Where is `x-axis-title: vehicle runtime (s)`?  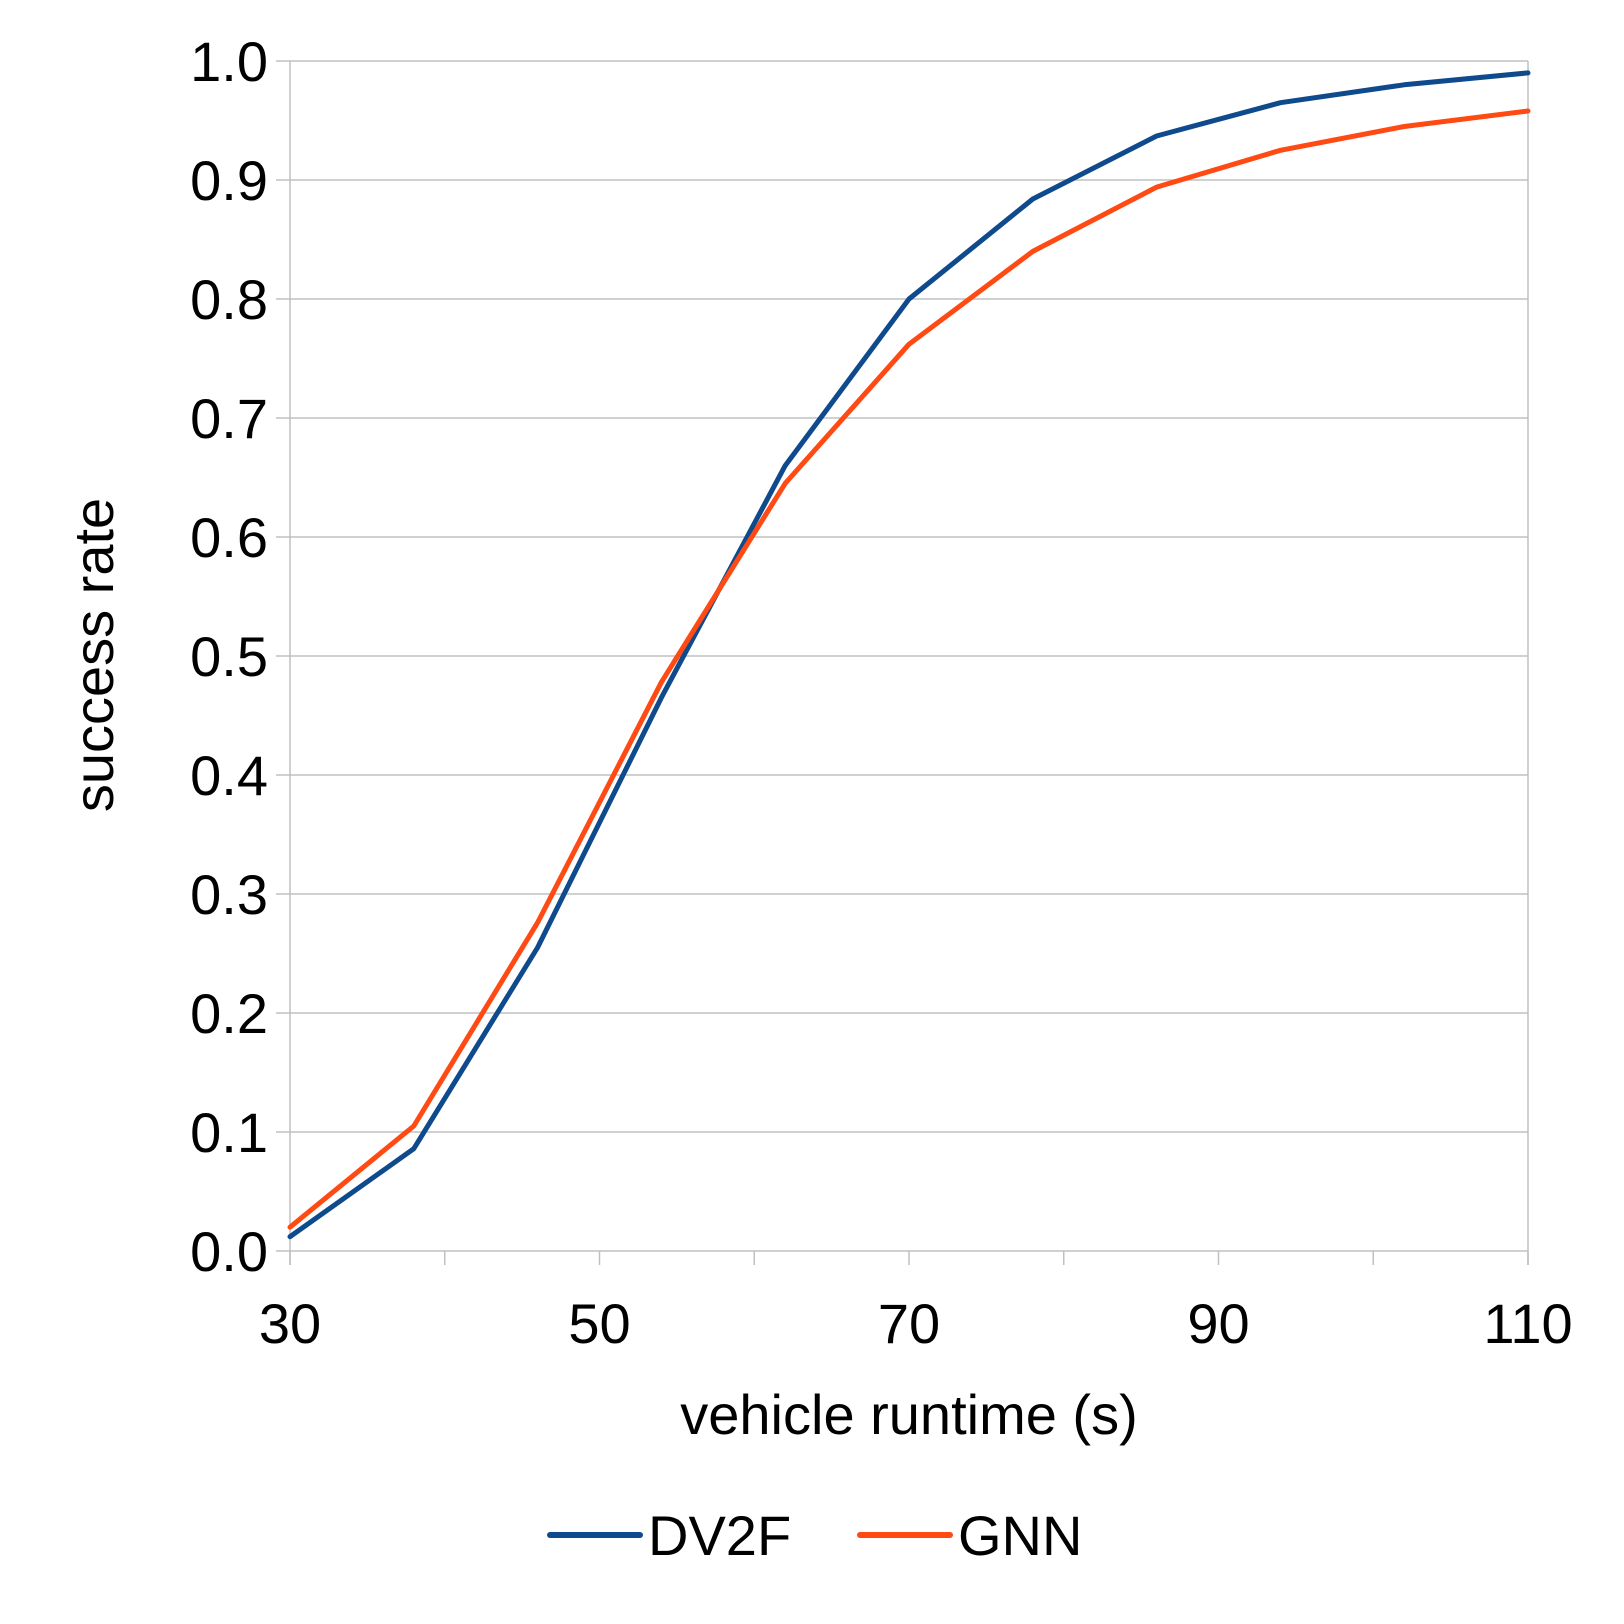 x-axis-title: vehicle runtime (s) is located at coordinates (908, 1414).